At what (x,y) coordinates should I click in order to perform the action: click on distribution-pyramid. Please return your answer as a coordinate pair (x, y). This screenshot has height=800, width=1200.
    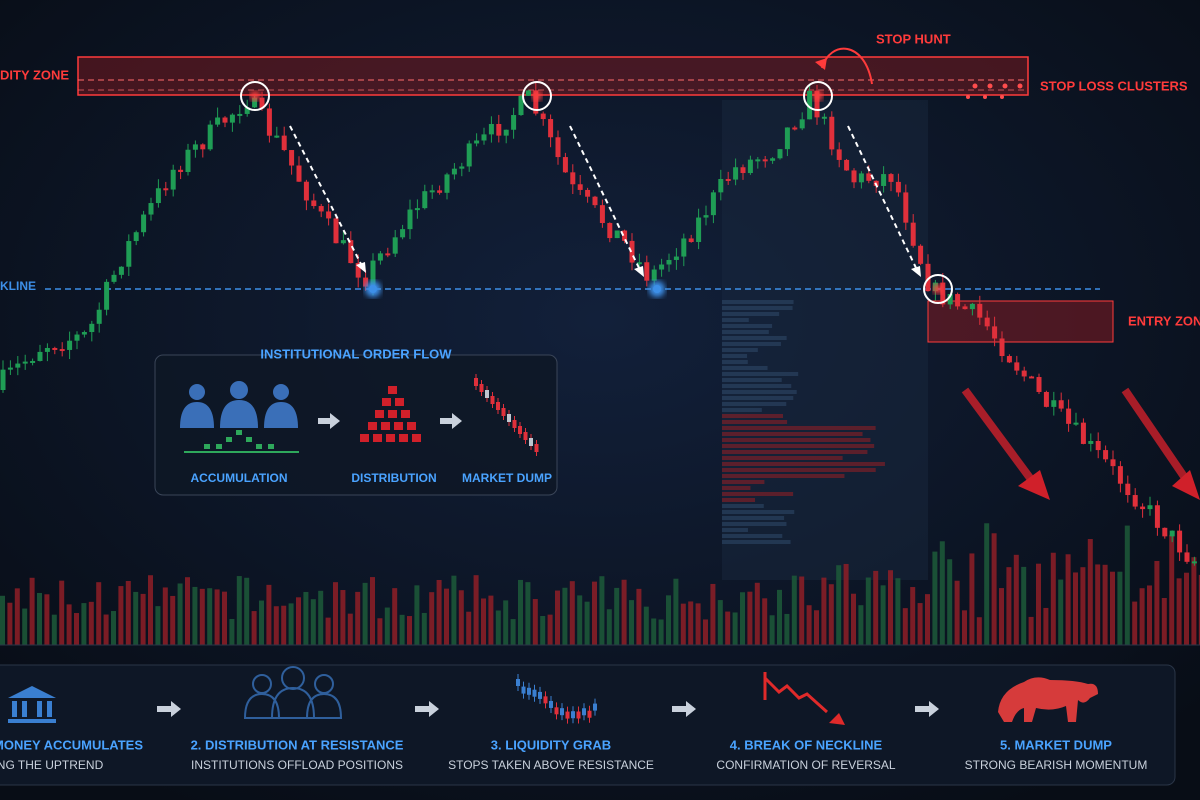
    Looking at the image, I should click on (390, 414).